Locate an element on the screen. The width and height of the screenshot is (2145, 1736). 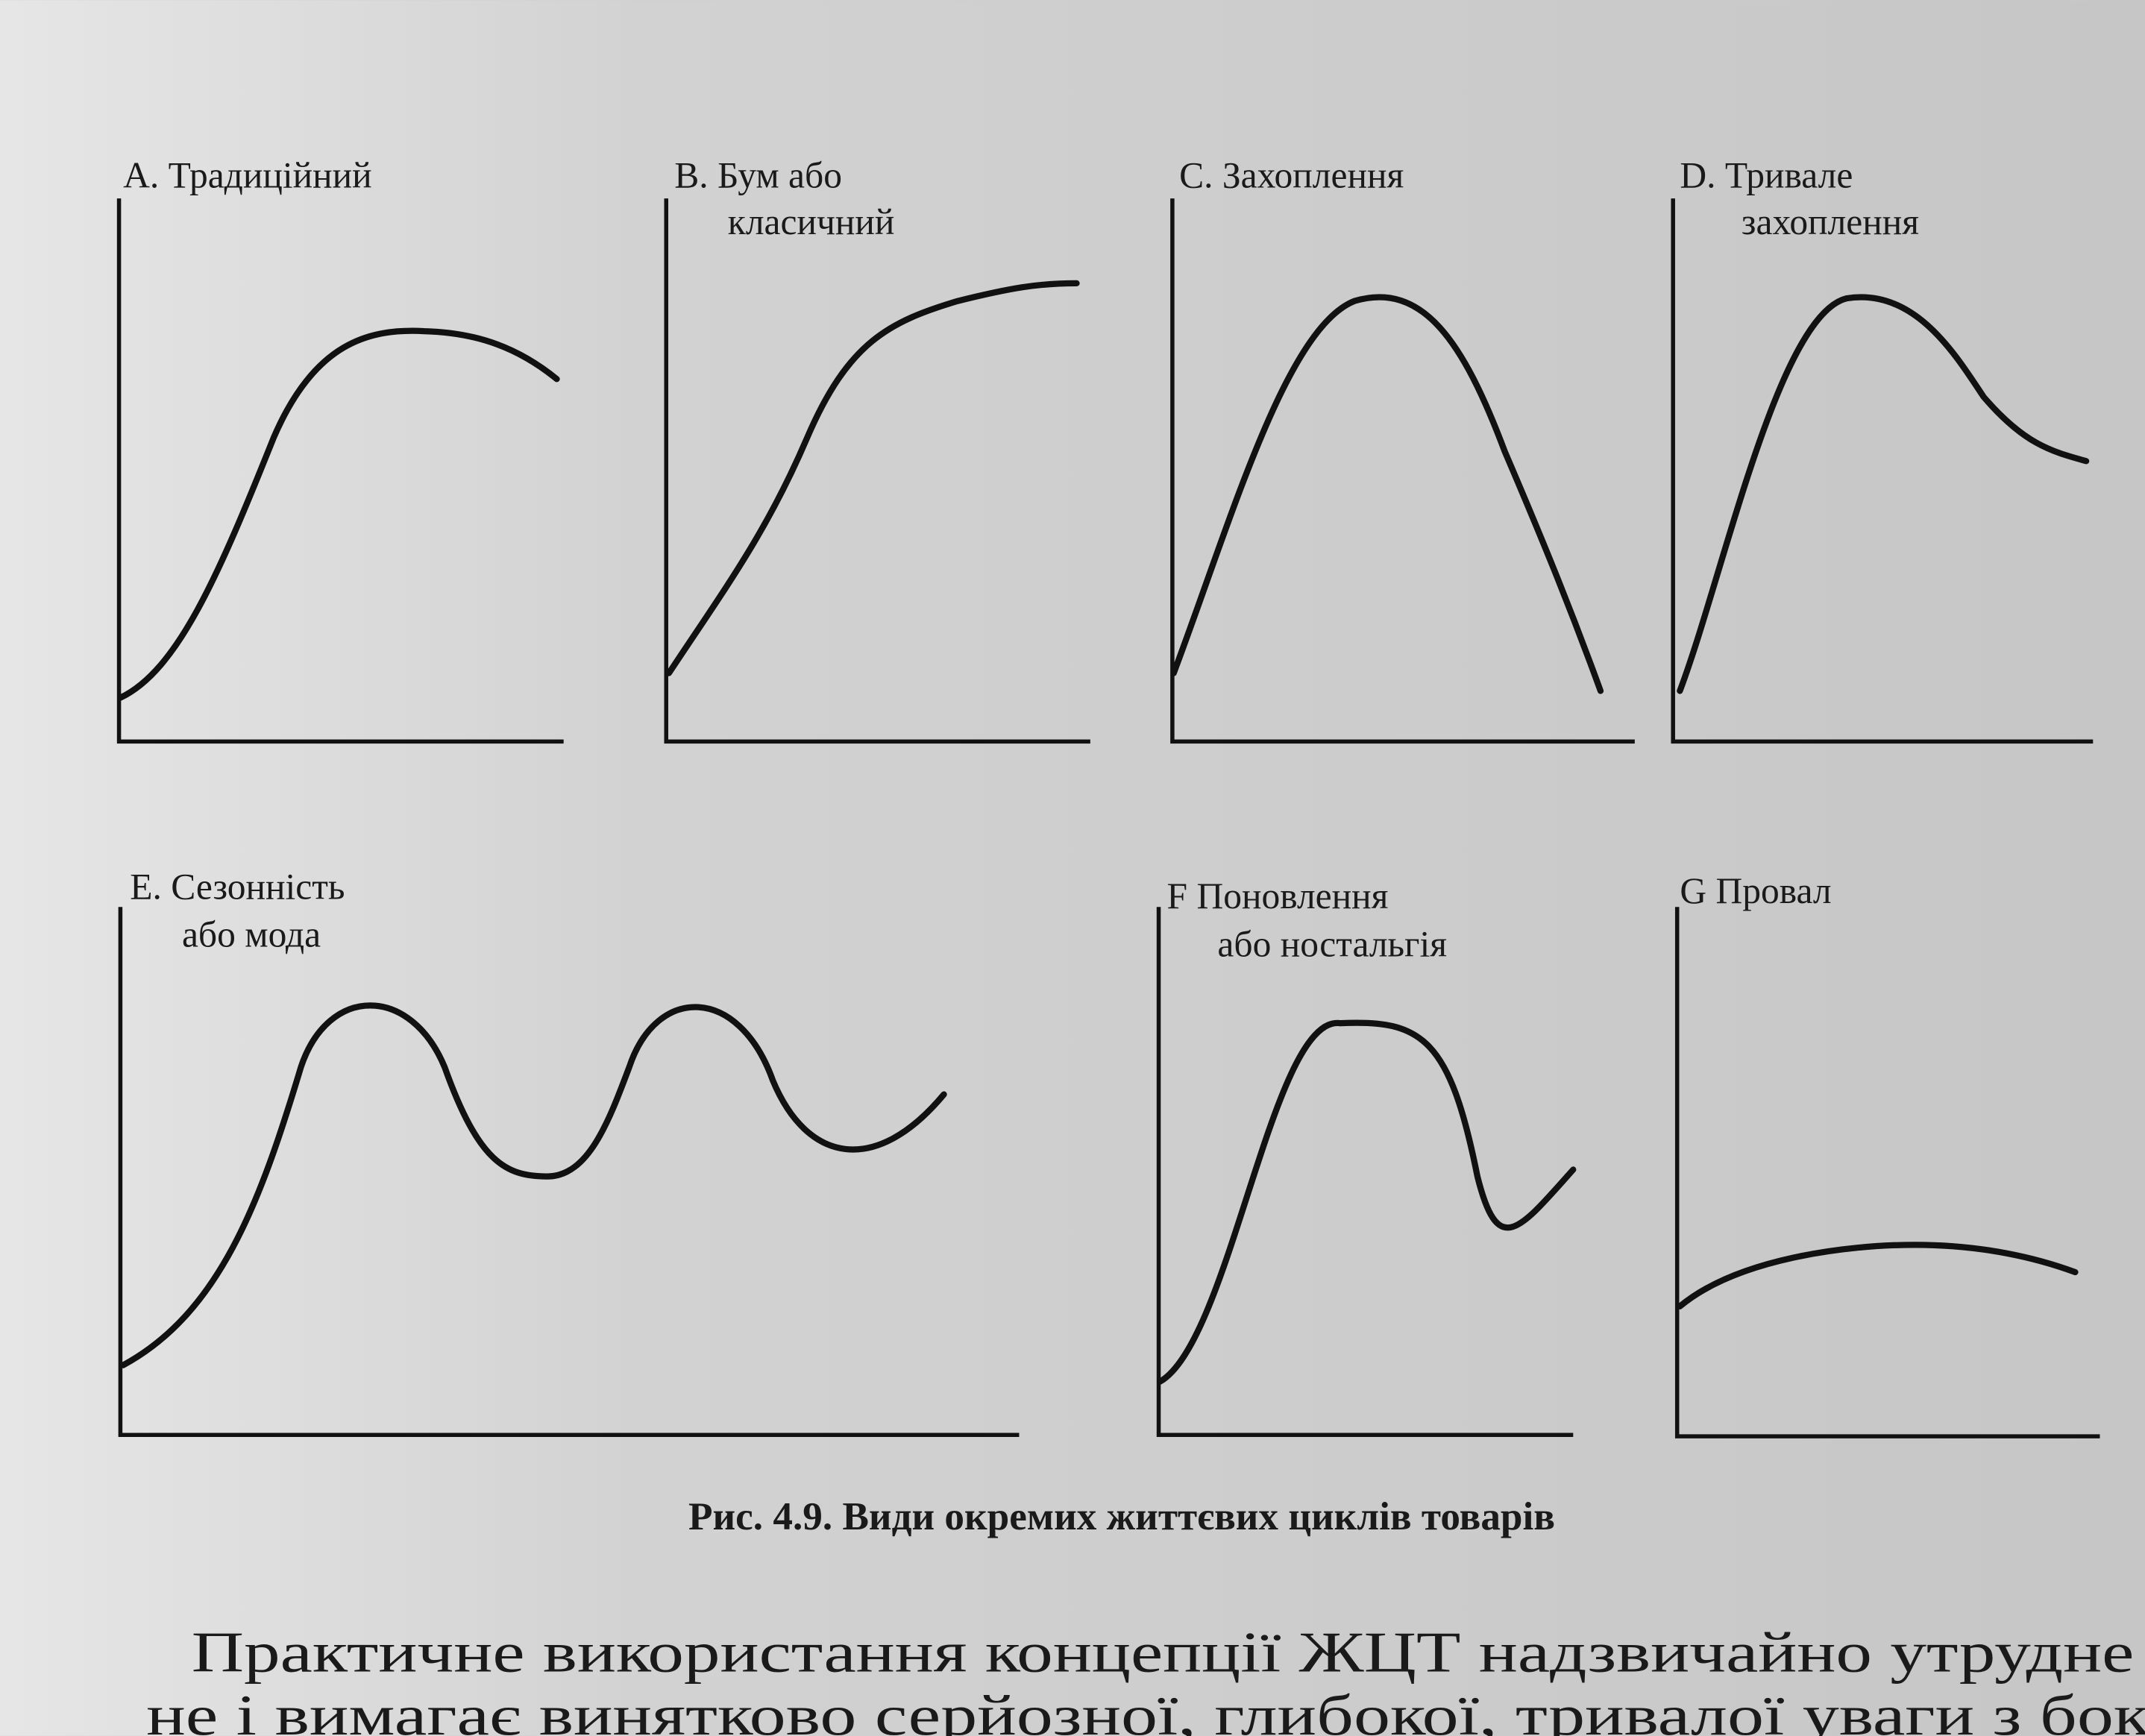
panel-label: А. Традиційний is located at coordinates (247, 174).